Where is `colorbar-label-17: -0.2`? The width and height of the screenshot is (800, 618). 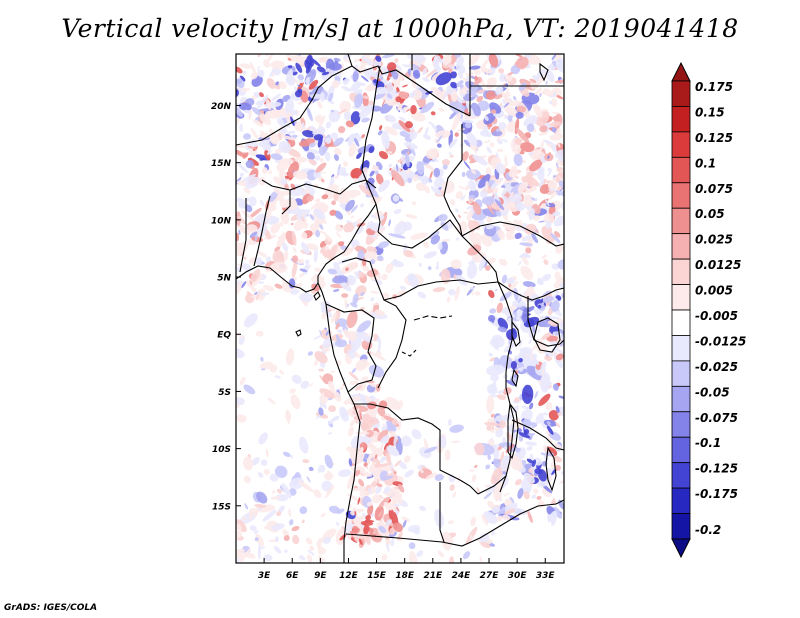
colorbar-label-17: -0.2 is located at coordinates (708, 530).